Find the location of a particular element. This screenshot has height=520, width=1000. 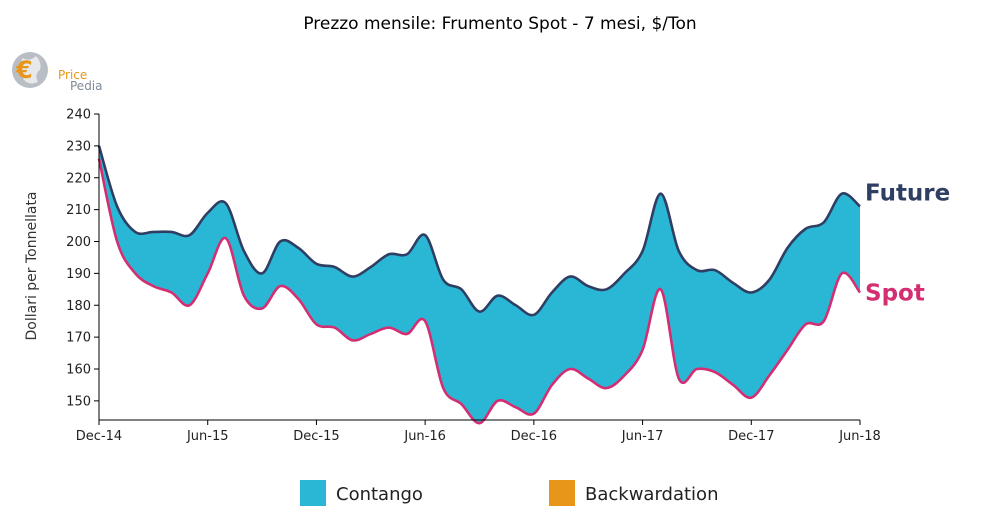

y-tick-label: 200 is located at coordinates (78, 242).